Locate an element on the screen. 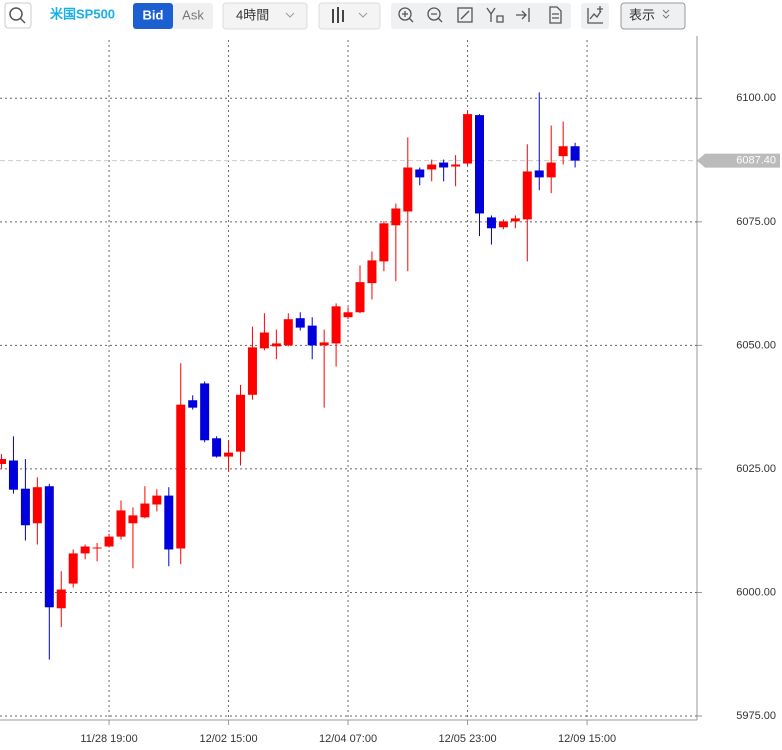 This screenshot has width=782, height=750. ask-label: Ask is located at coordinates (193, 14).